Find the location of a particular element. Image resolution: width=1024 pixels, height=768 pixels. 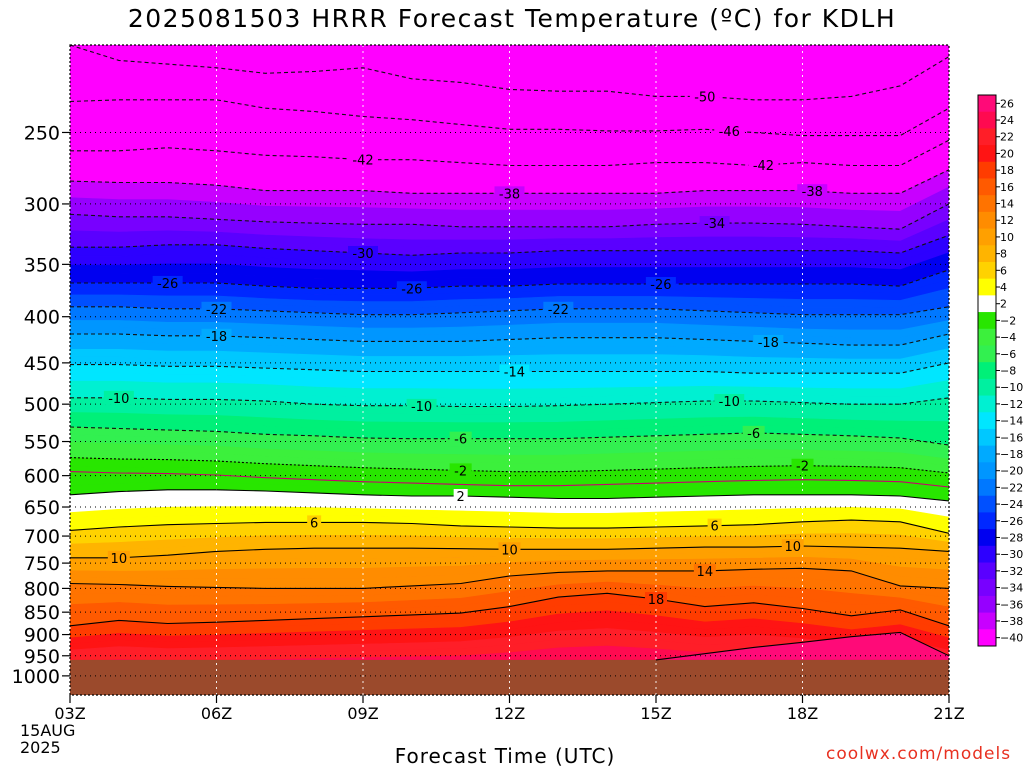

y-tick-label: 1000 is located at coordinates (36, 677).